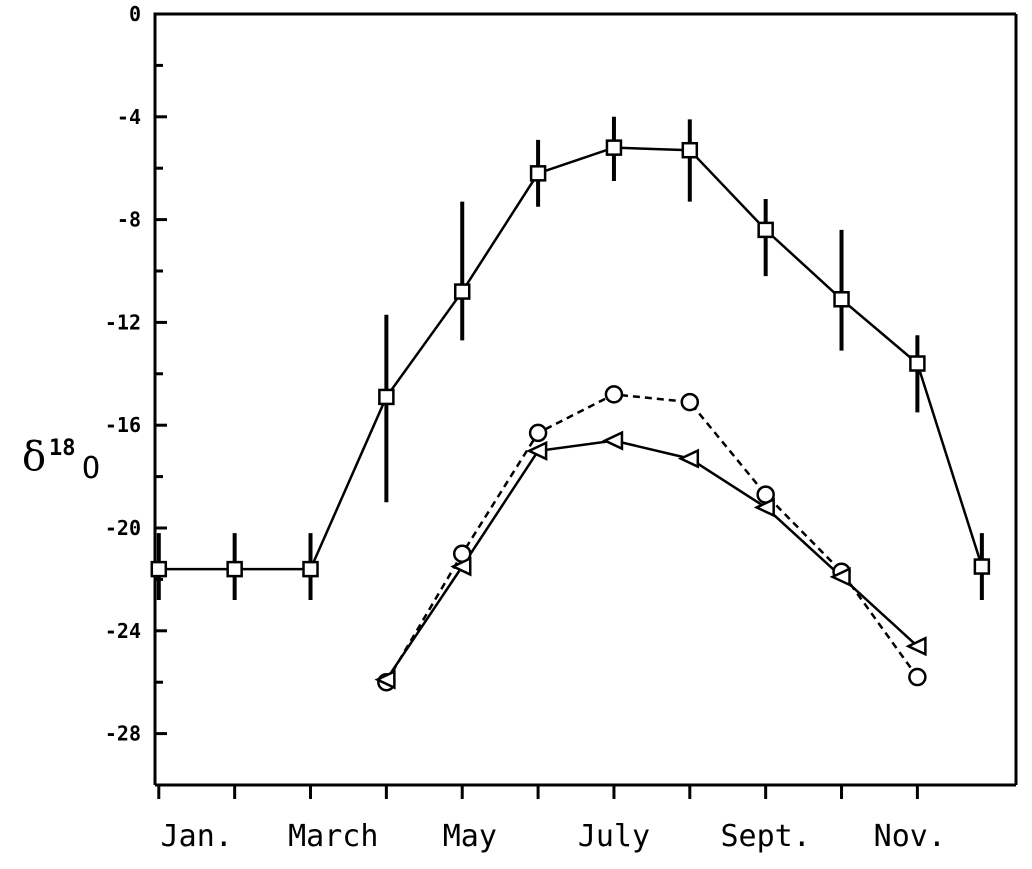  What do you see at coordinates (470, 836) in the screenshot?
I see `x-tick-label: May` at bounding box center [470, 836].